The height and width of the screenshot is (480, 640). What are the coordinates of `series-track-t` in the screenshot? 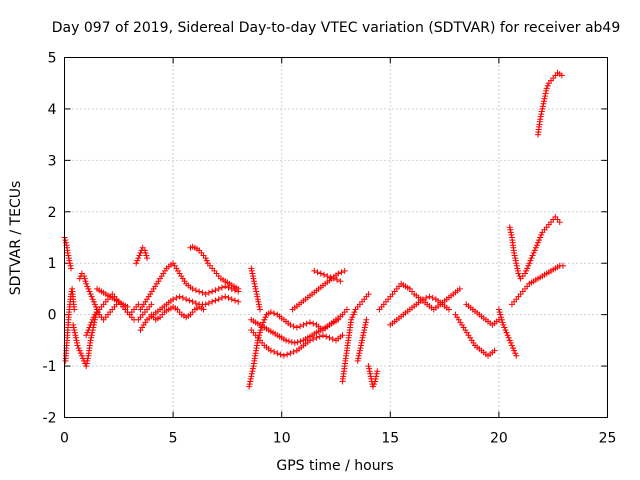 It's located at (373, 376).